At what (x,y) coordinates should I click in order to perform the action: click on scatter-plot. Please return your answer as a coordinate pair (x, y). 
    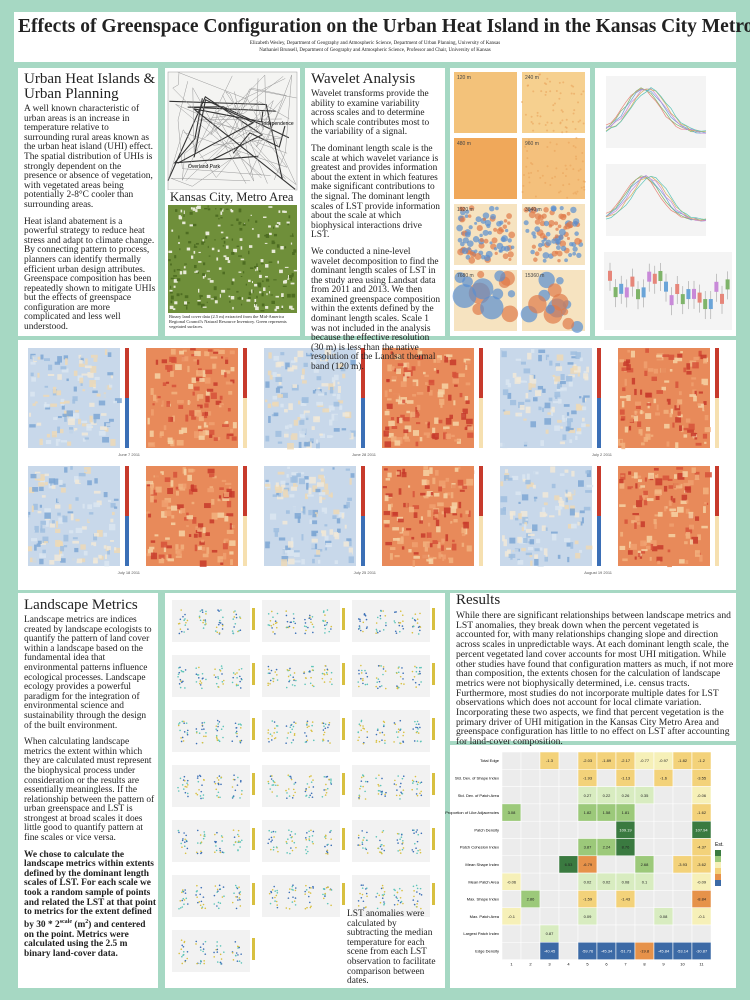
    Looking at the image, I should click on (301, 676).